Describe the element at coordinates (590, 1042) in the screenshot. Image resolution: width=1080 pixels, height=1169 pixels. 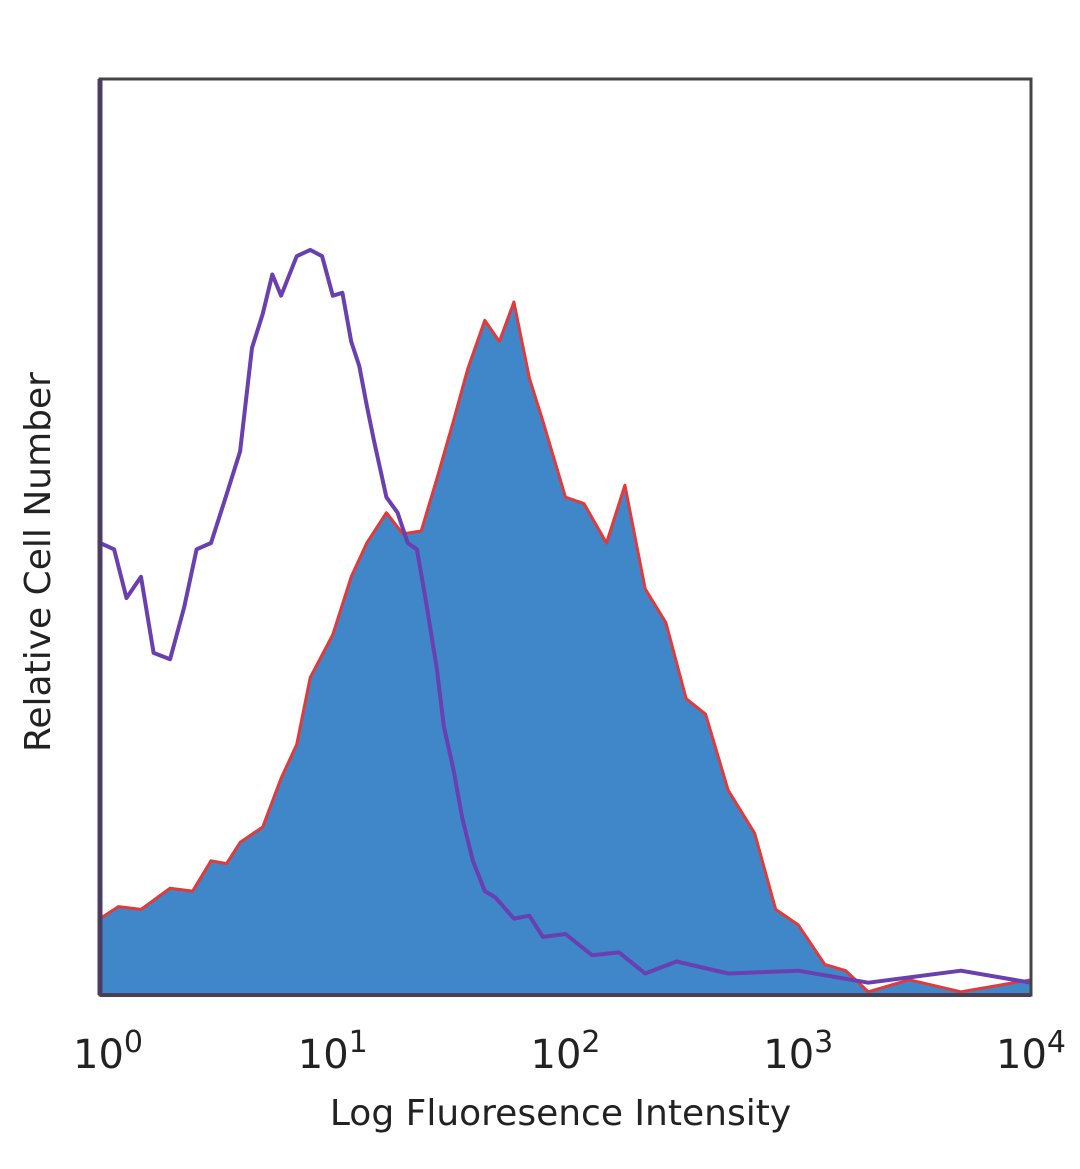
I see `x-tick-exponent: 2` at that location.